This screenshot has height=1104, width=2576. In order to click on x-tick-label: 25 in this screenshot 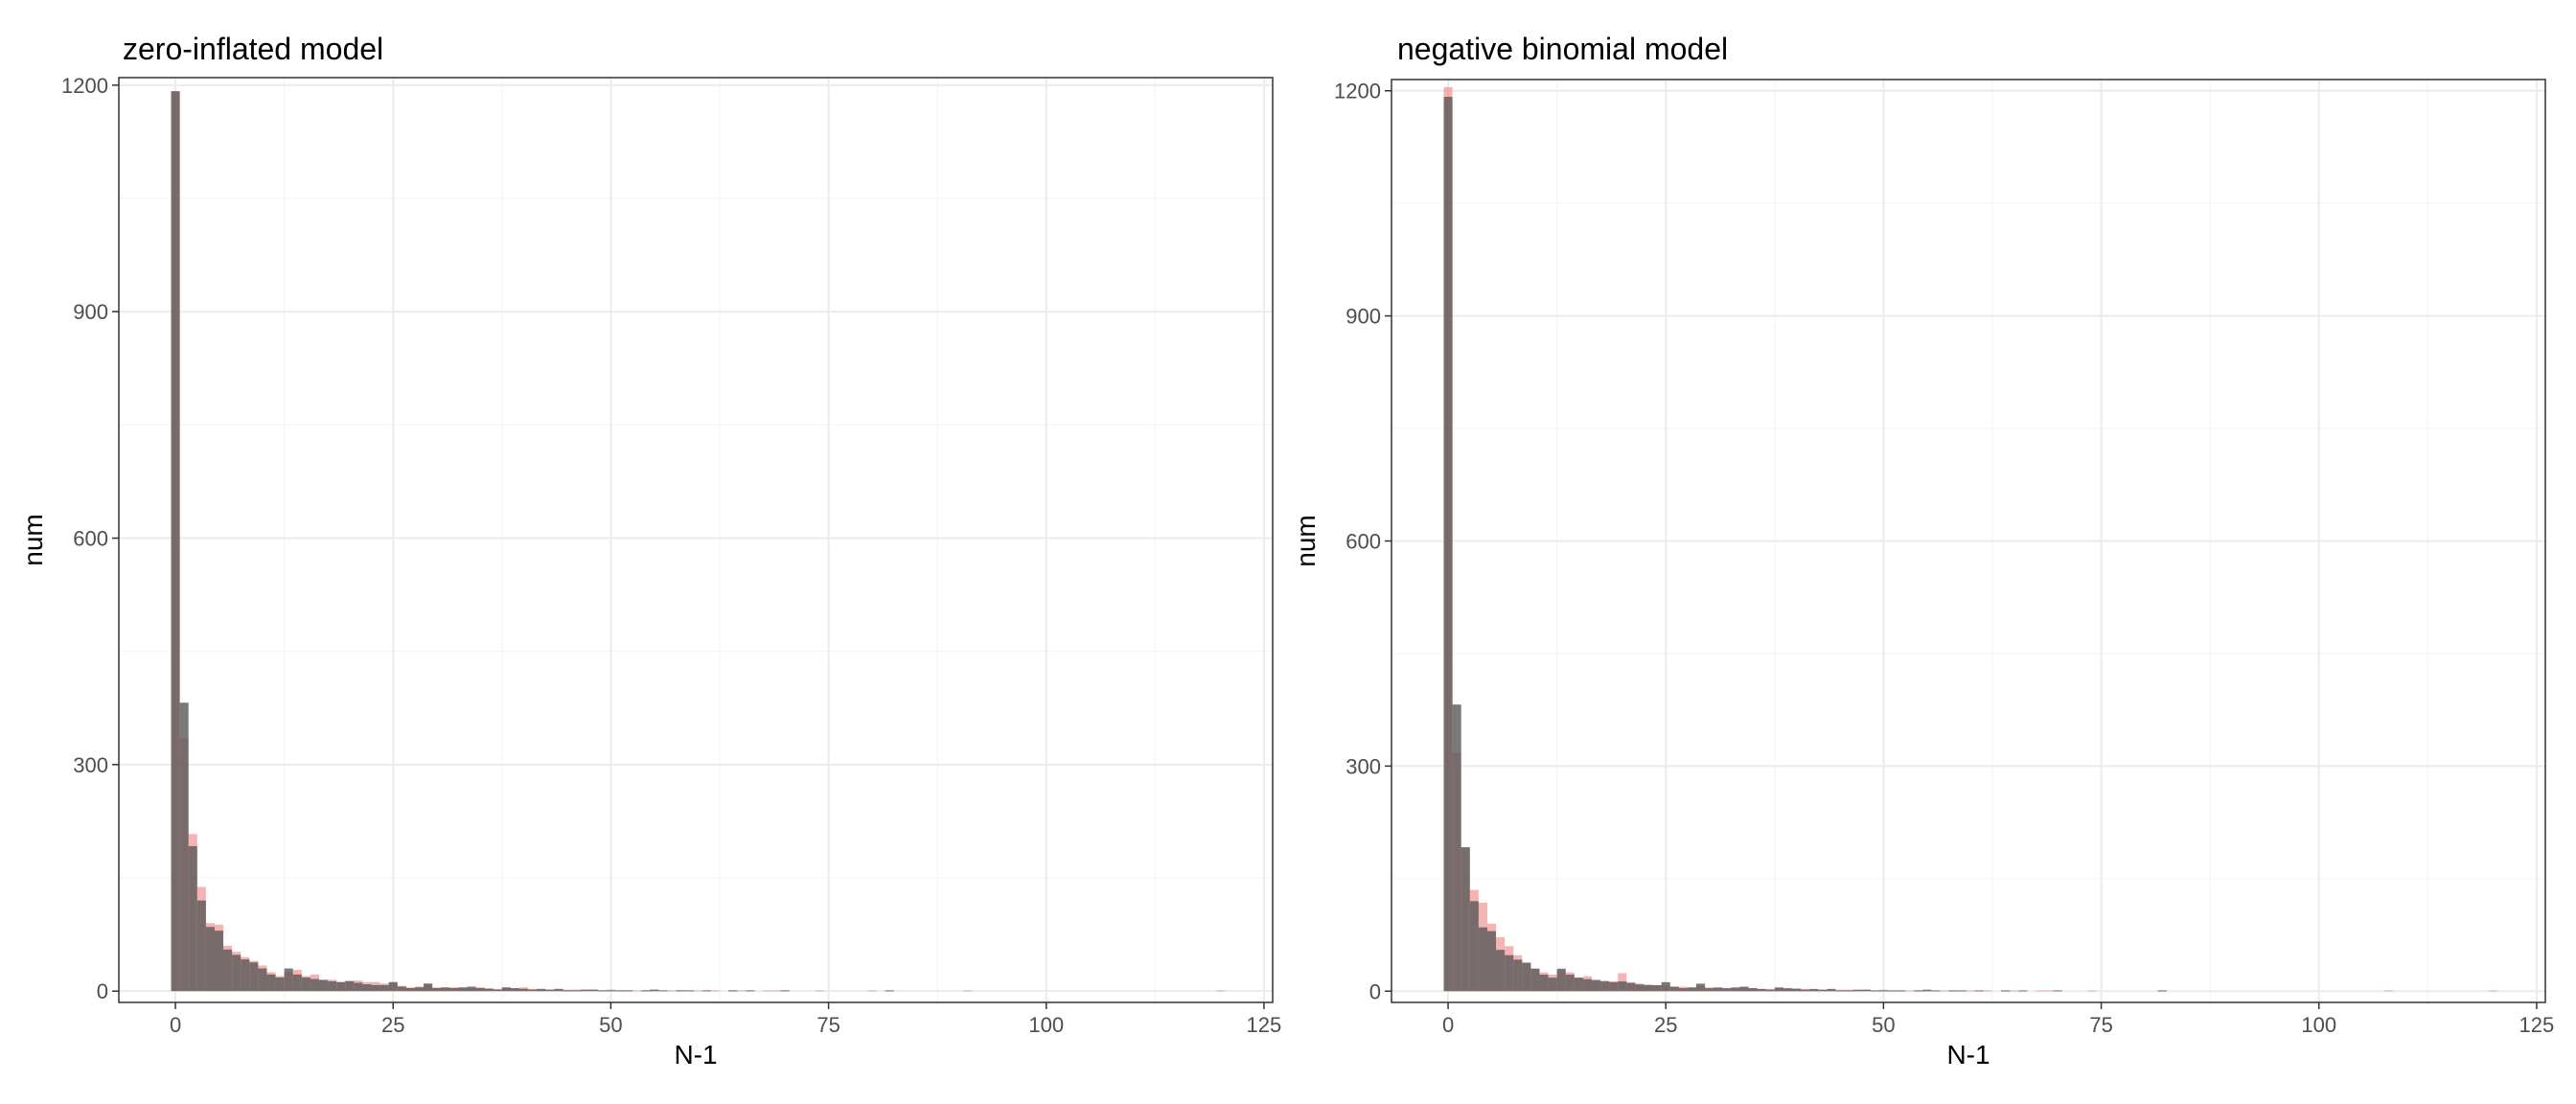, I will do `click(392, 1025)`.